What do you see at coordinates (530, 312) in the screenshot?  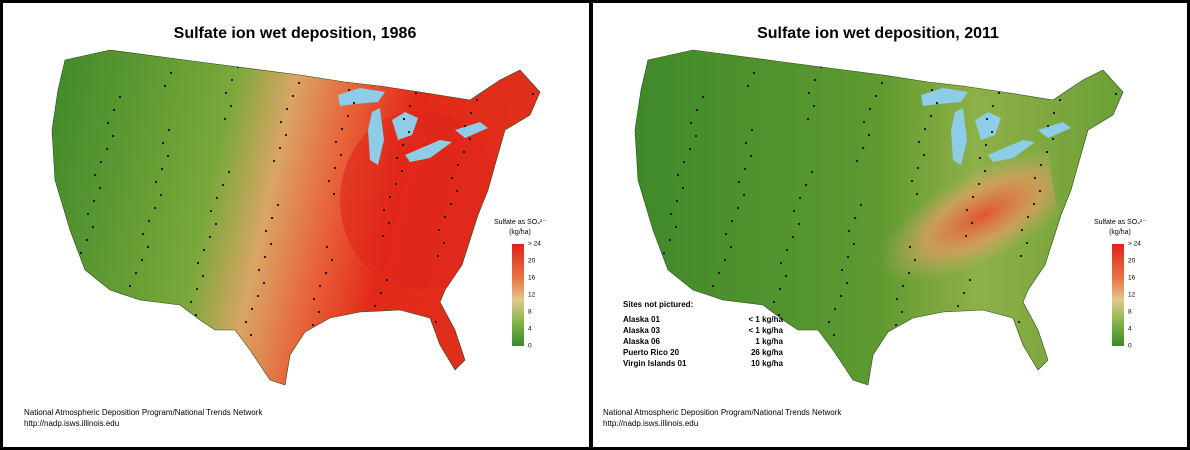 I see `legend-tick-label: 8` at bounding box center [530, 312].